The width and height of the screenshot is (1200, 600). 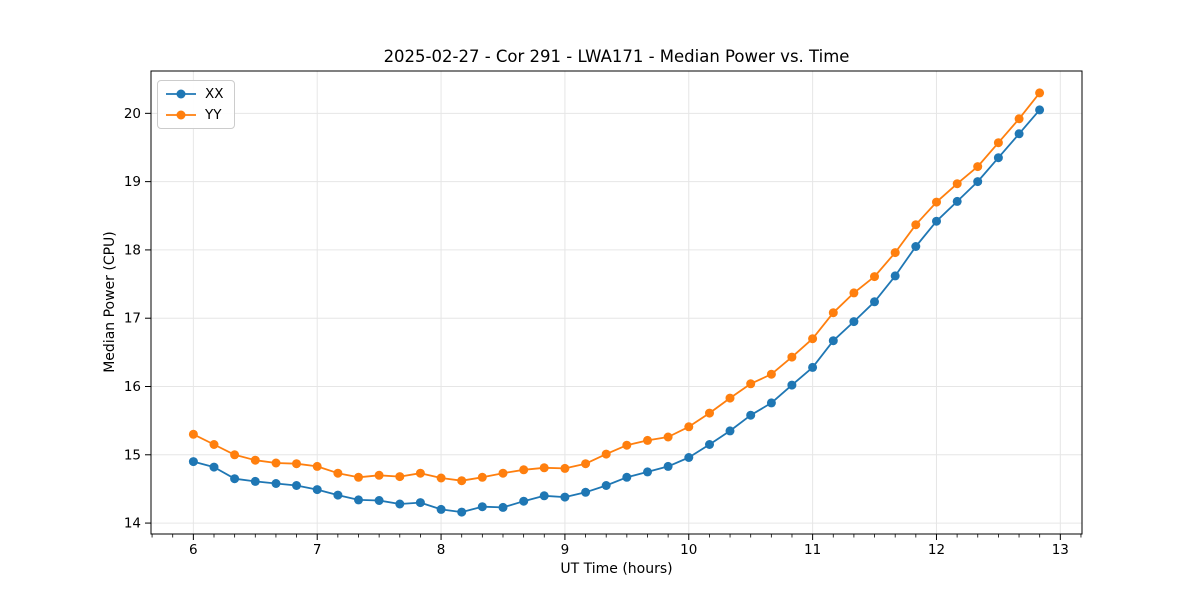 What do you see at coordinates (132, 250) in the screenshot?
I see `y-tick-label: 18` at bounding box center [132, 250].